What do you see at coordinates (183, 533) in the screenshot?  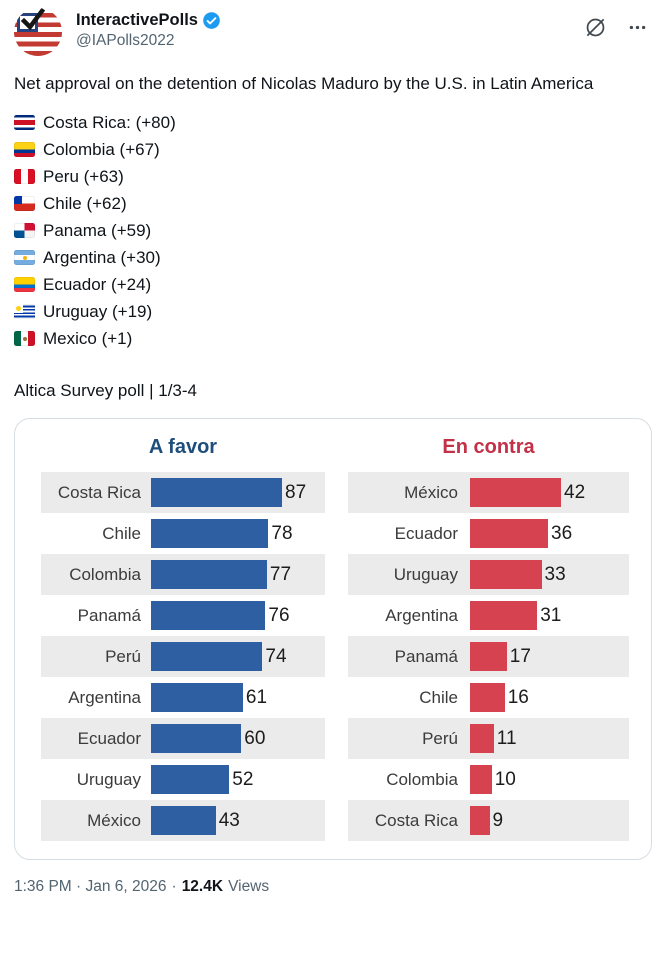 I see `chart-row: Chile 78` at bounding box center [183, 533].